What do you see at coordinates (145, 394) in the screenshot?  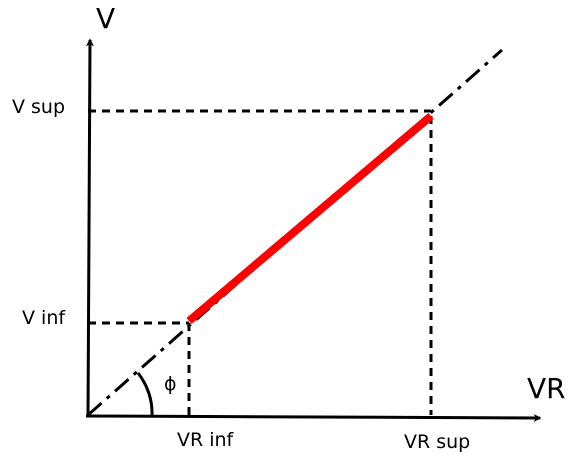 I see `angle-arc` at bounding box center [145, 394].